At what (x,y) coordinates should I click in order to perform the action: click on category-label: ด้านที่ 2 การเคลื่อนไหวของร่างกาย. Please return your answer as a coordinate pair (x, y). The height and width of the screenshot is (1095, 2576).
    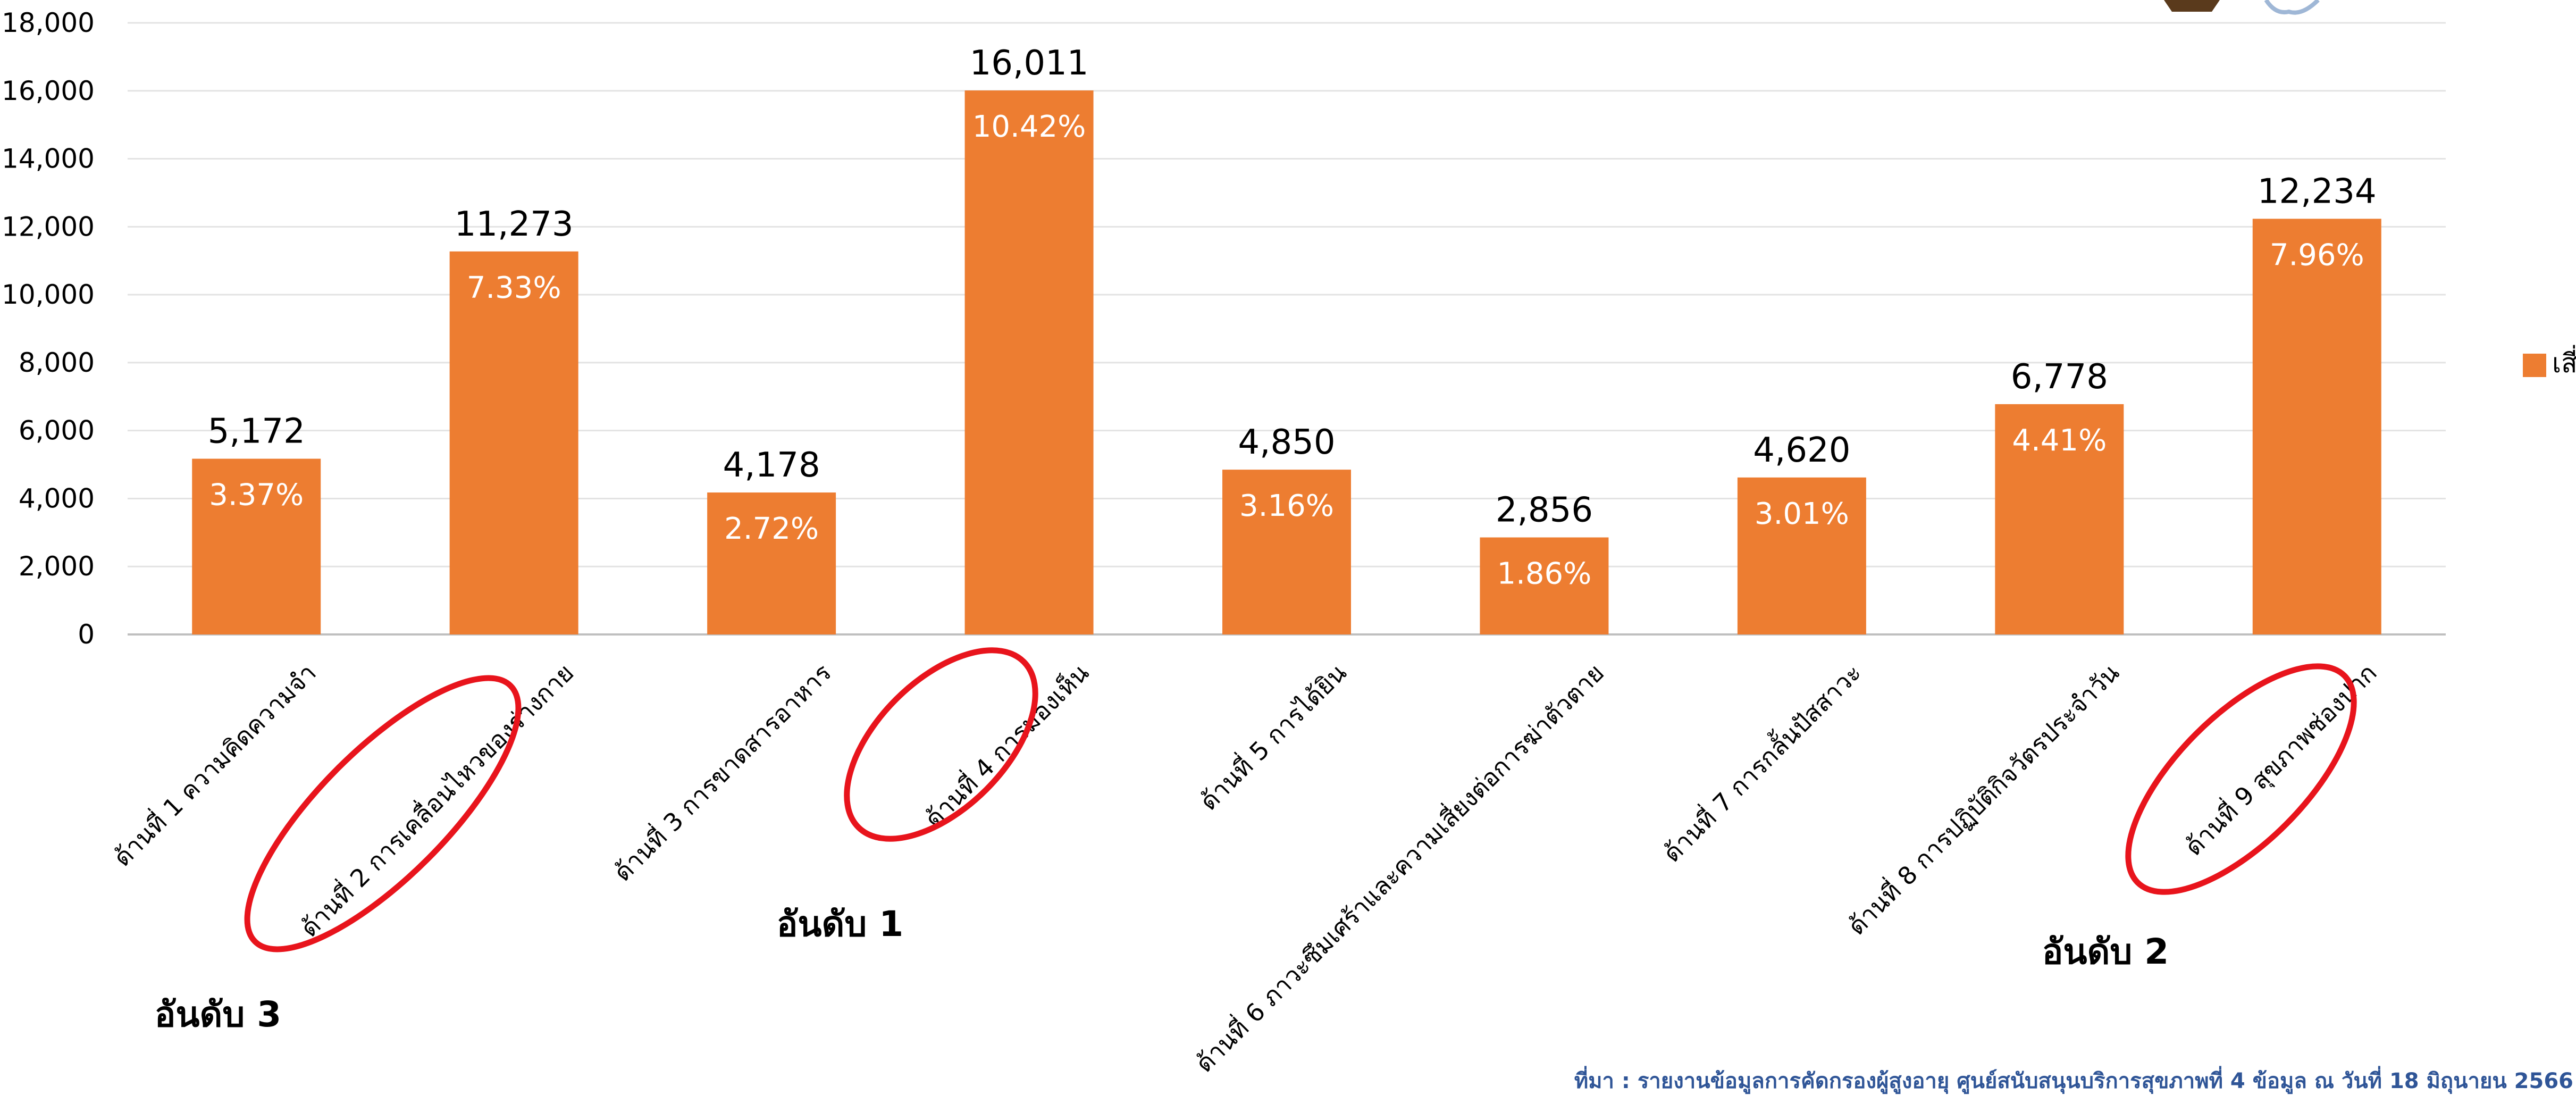
    Looking at the image, I should click on (436, 800).